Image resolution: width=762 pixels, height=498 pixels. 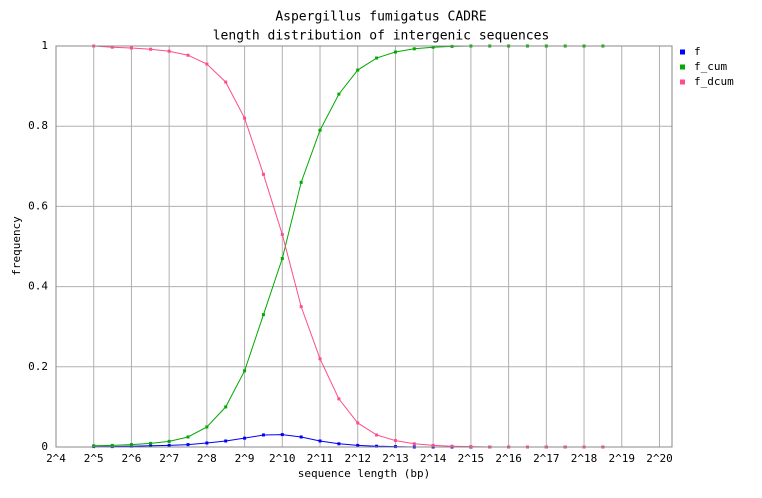 I want to click on x-tick-label: 2^20, so click(x=659, y=458).